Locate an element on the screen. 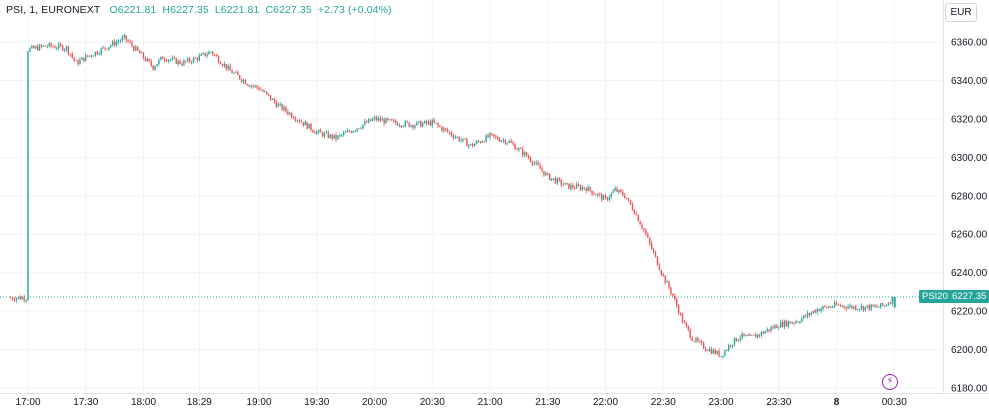 The height and width of the screenshot is (417, 989). x-tick-label: 18:00 is located at coordinates (143, 402).